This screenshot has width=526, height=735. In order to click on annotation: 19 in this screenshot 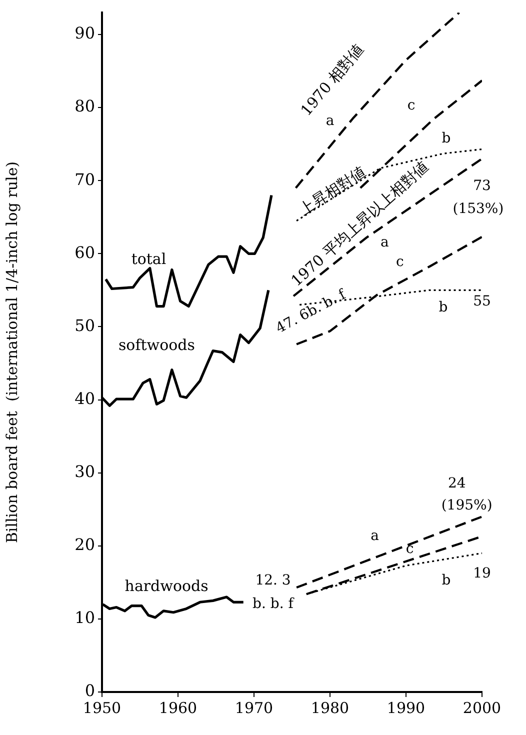, I will do `click(482, 573)`.